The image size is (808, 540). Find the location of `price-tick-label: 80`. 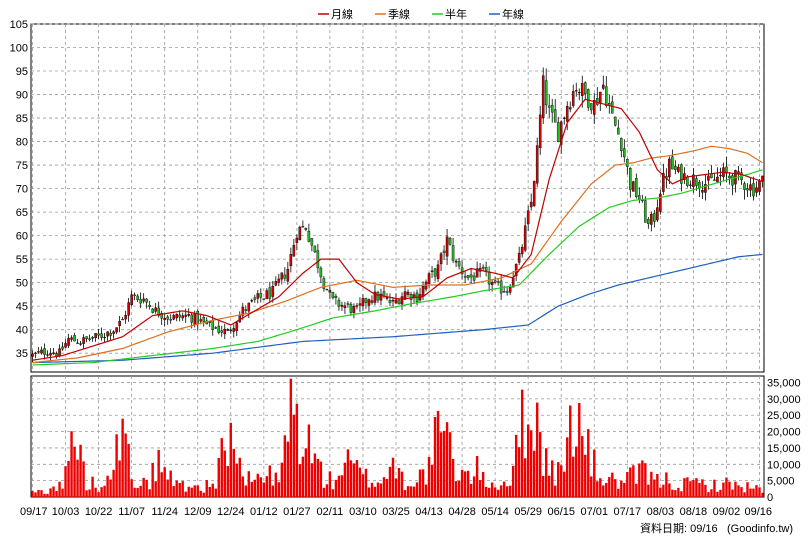

price-tick-label: 80 is located at coordinates (22, 143).